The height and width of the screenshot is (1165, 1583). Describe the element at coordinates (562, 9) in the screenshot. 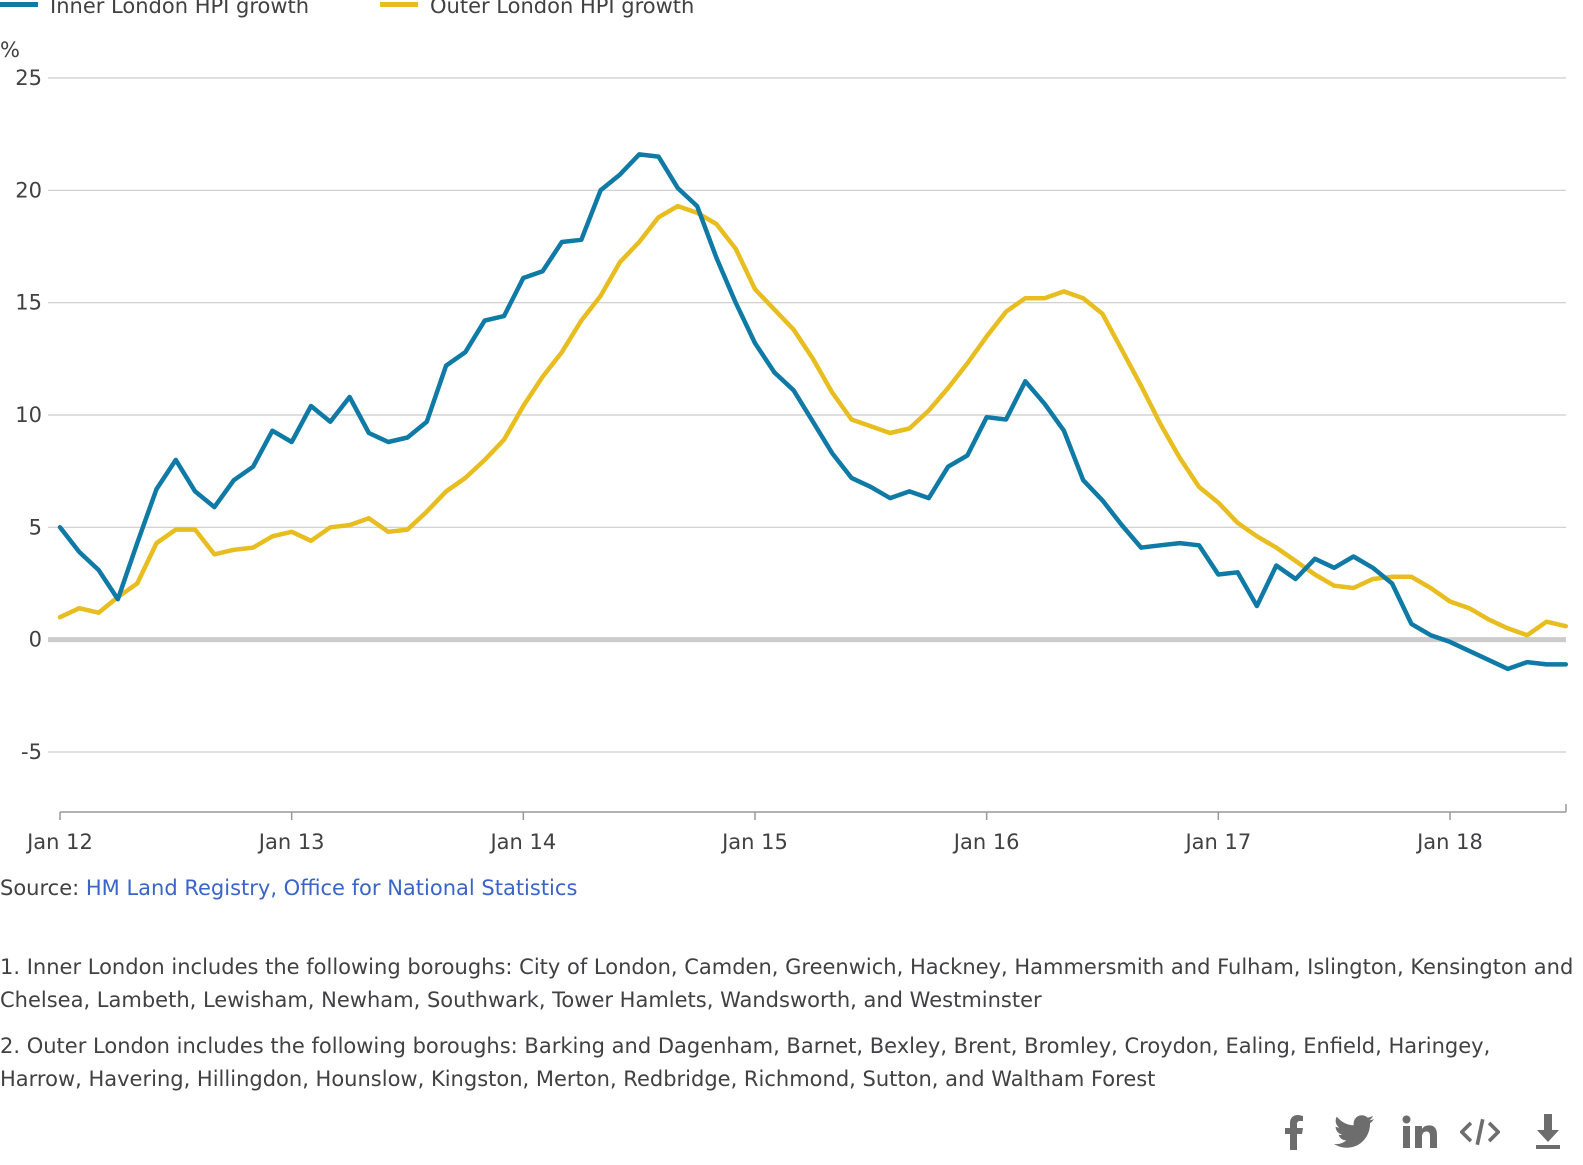

I see `legend-label-outer: Outer London HPI growth` at that location.